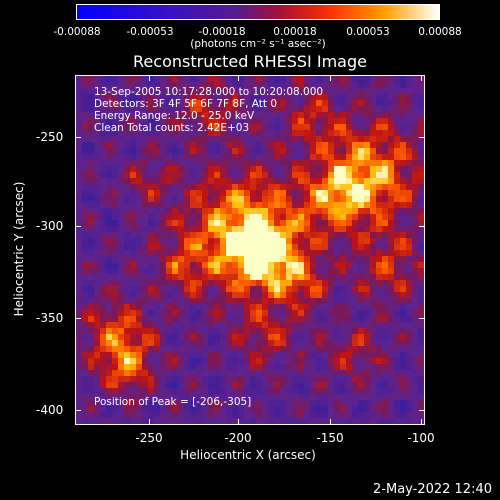 The width and height of the screenshot is (500, 500). I want to click on colorbar-tick: -0.00018, so click(222, 32).